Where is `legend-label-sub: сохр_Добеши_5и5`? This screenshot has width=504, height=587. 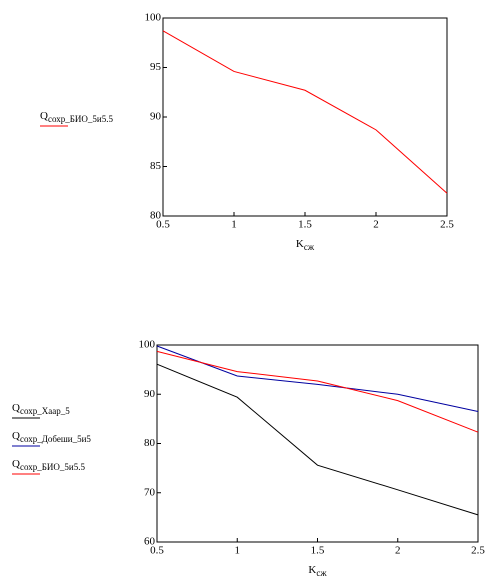 legend-label-sub: сохр_Добеши_5и5 is located at coordinates (55, 439).